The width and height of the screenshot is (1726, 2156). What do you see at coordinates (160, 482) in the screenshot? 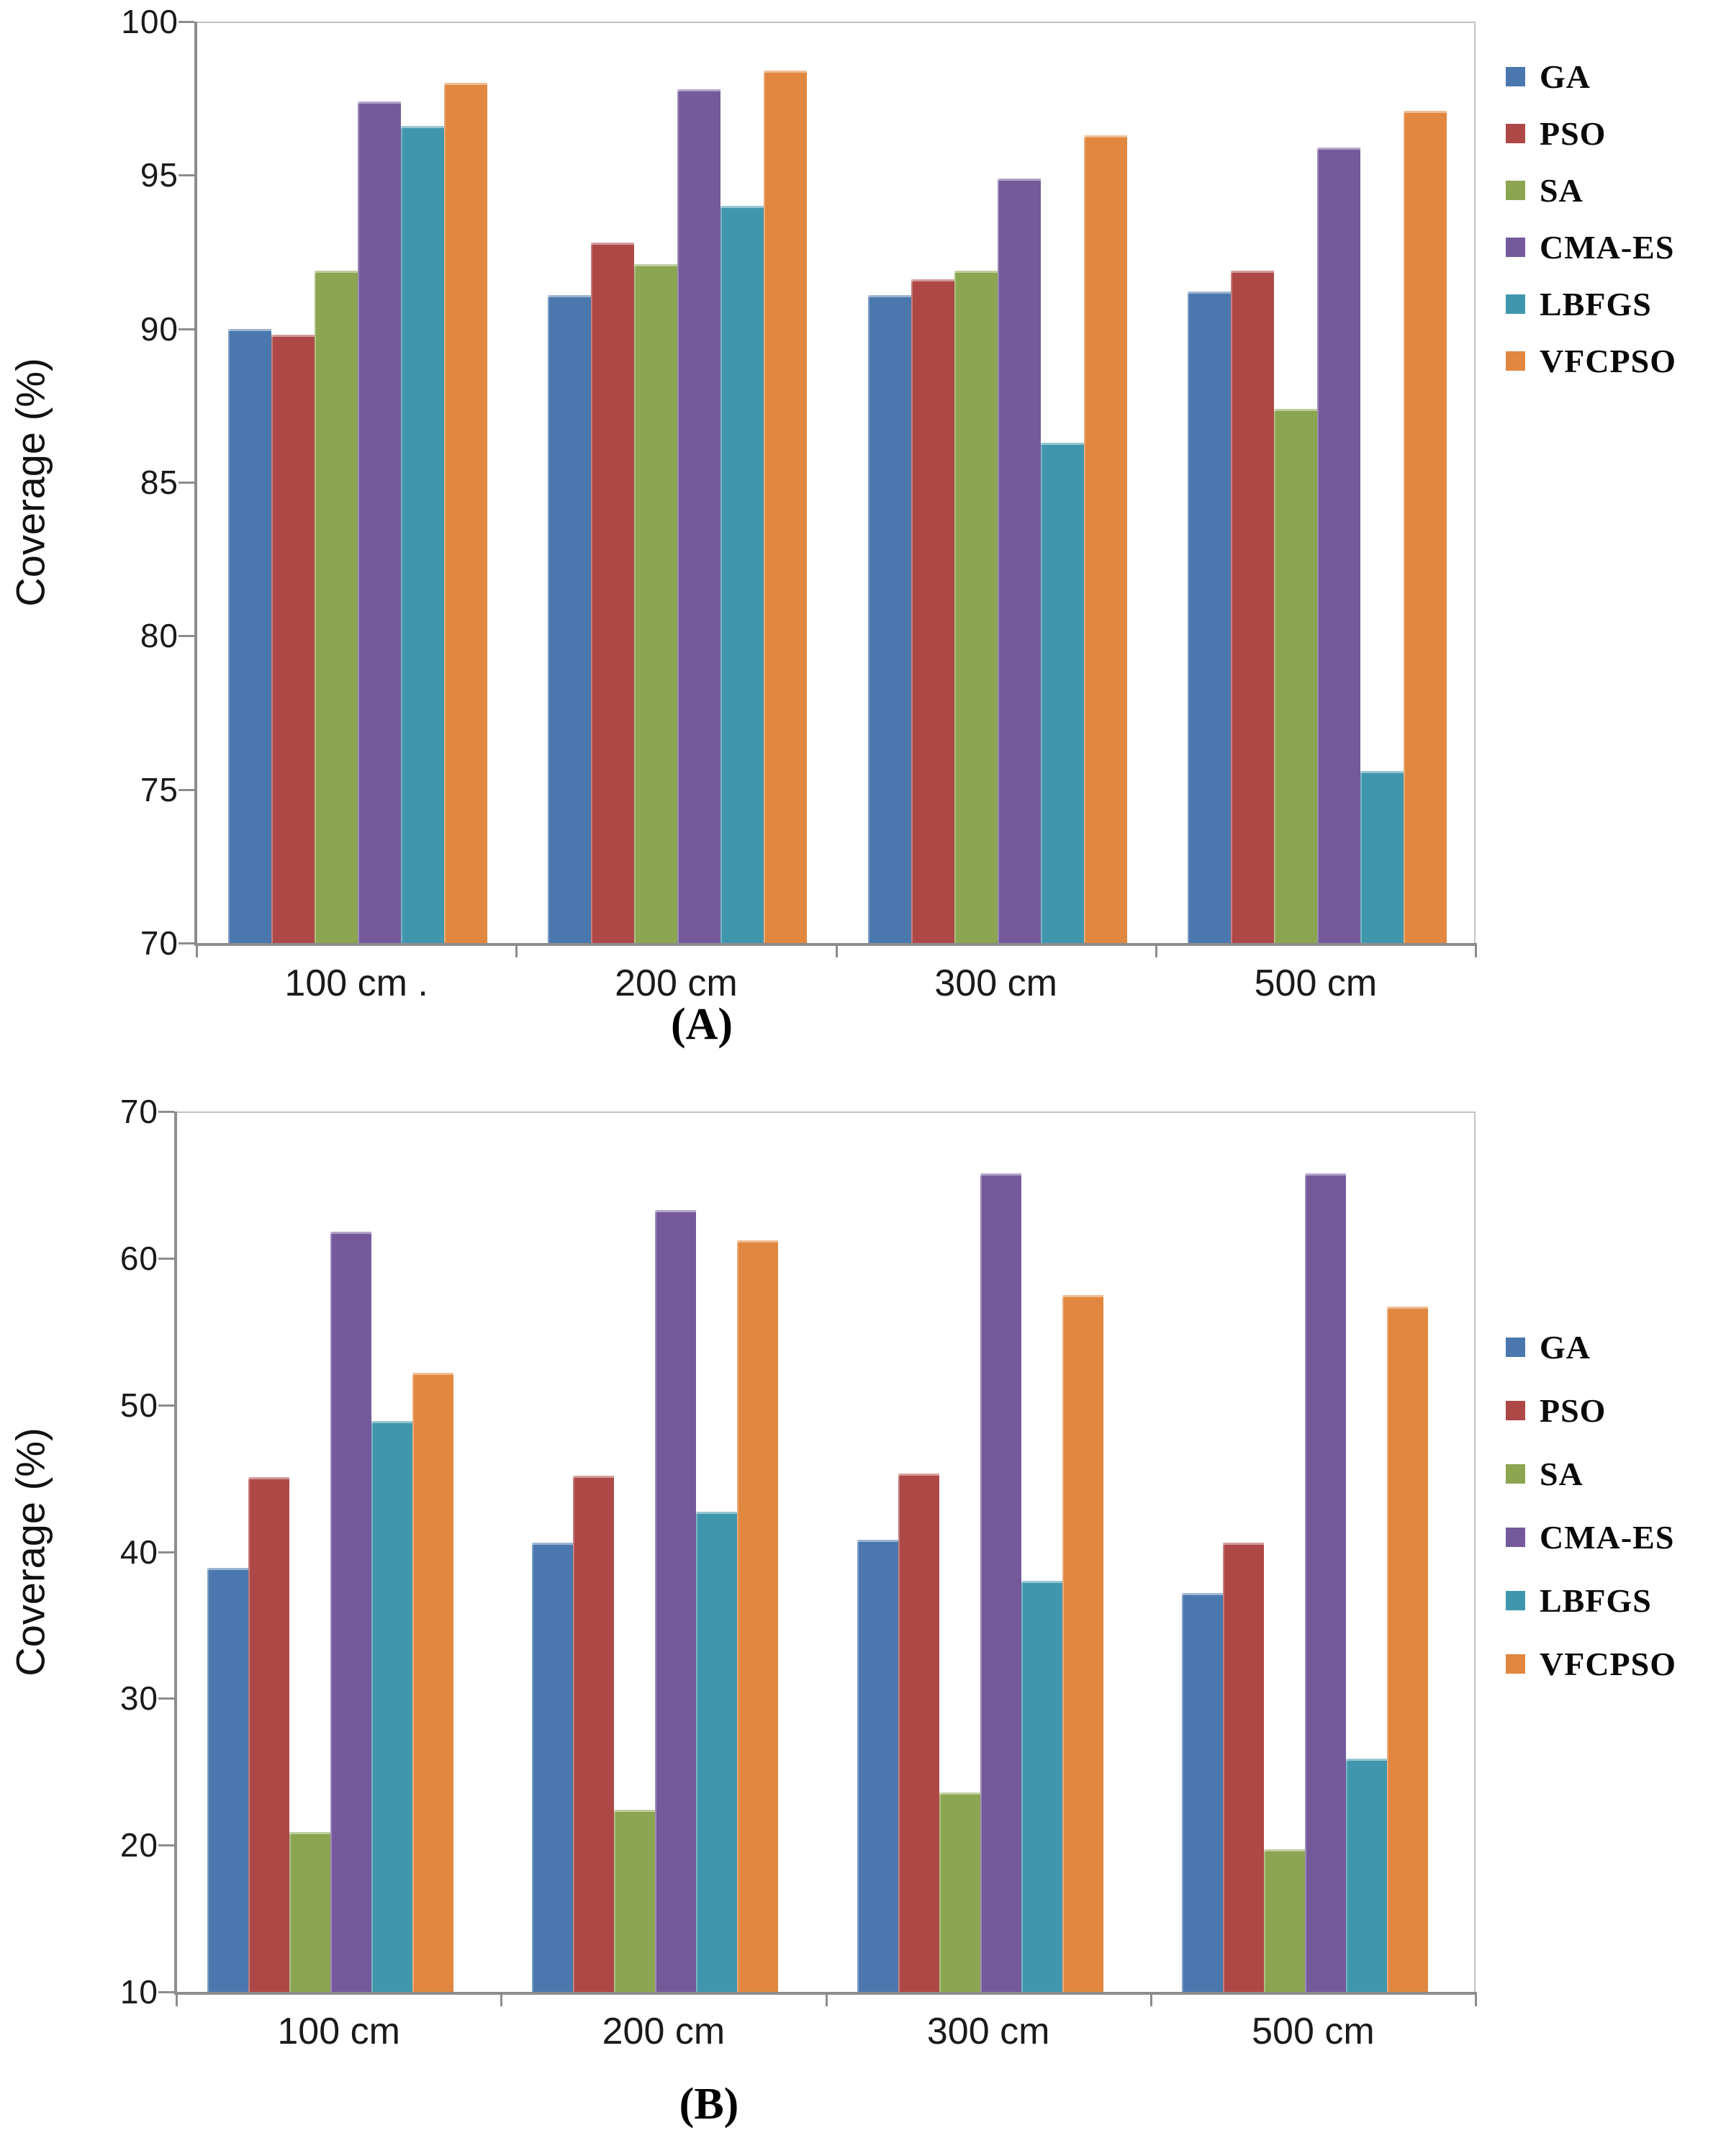
I see `y-tick-label-A: 85` at bounding box center [160, 482].